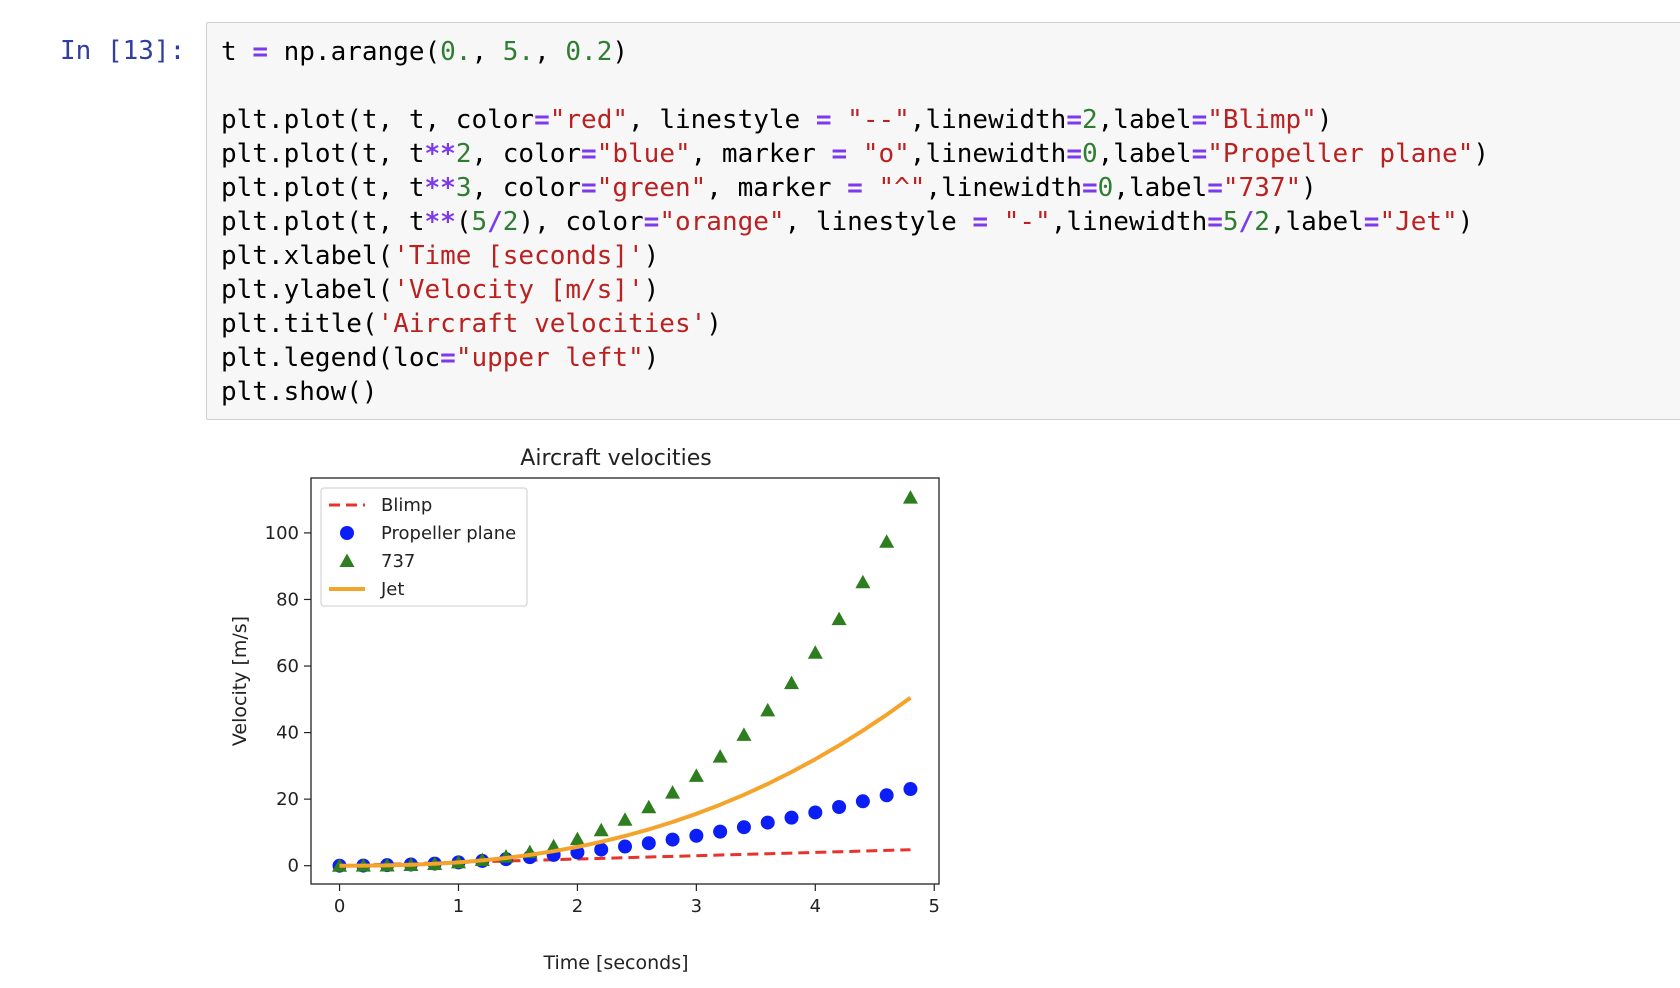 This screenshot has width=1680, height=988. What do you see at coordinates (331, 358) in the screenshot?
I see `code-token: plt.legend(loc` at bounding box center [331, 358].